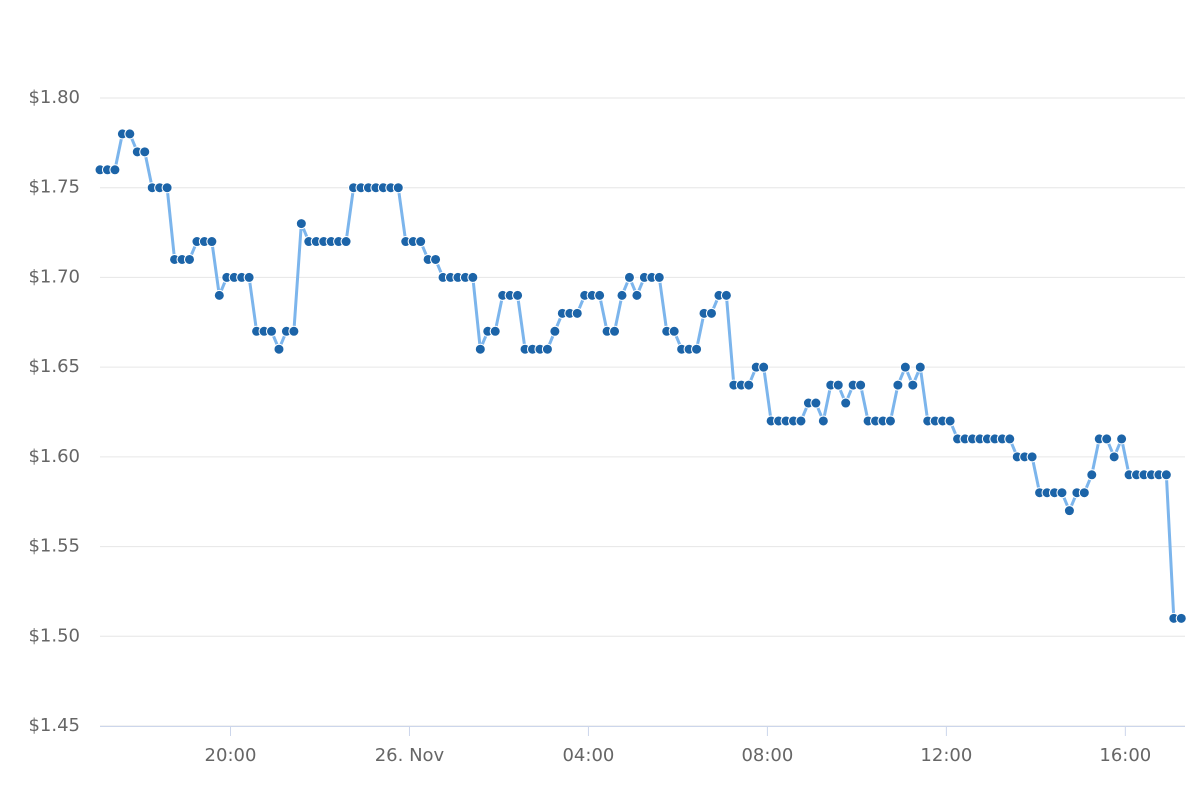  What do you see at coordinates (54, 546) in the screenshot?
I see `y-tick-label: $1.55` at bounding box center [54, 546].